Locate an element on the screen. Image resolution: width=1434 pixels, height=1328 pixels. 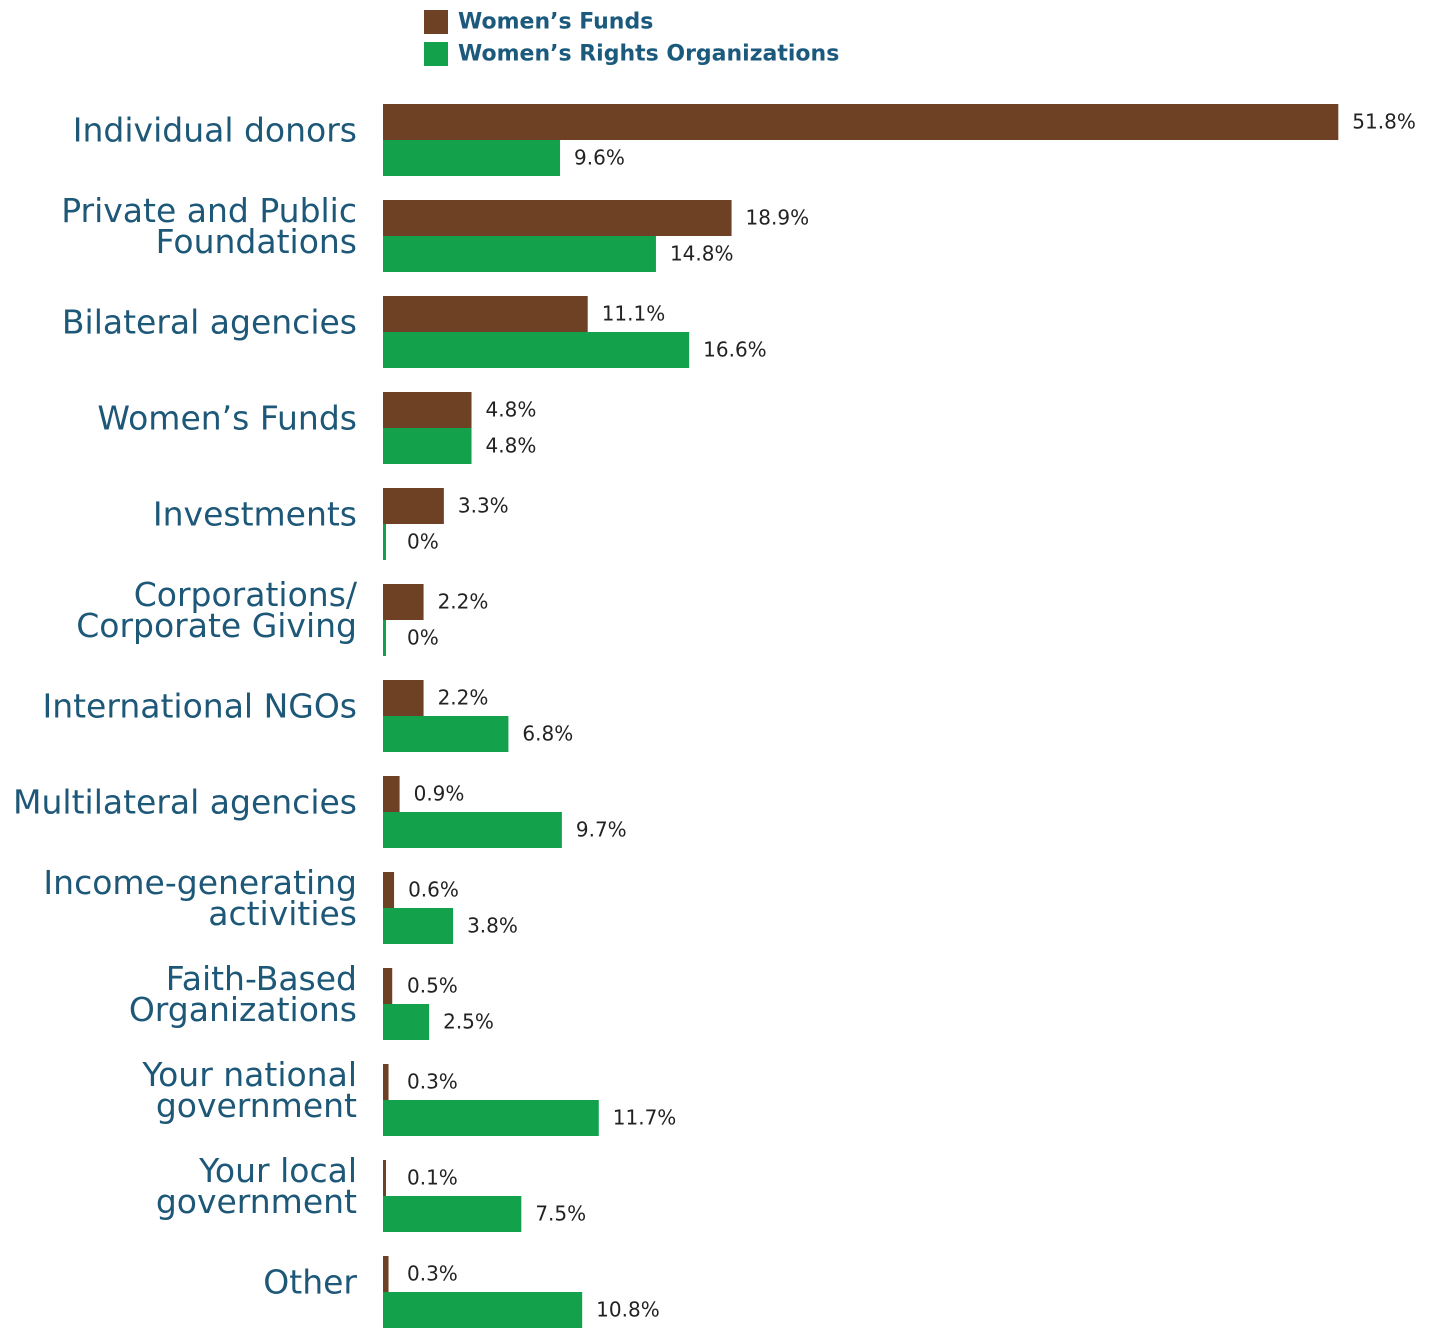
category-label: Other is located at coordinates (310, 1282).